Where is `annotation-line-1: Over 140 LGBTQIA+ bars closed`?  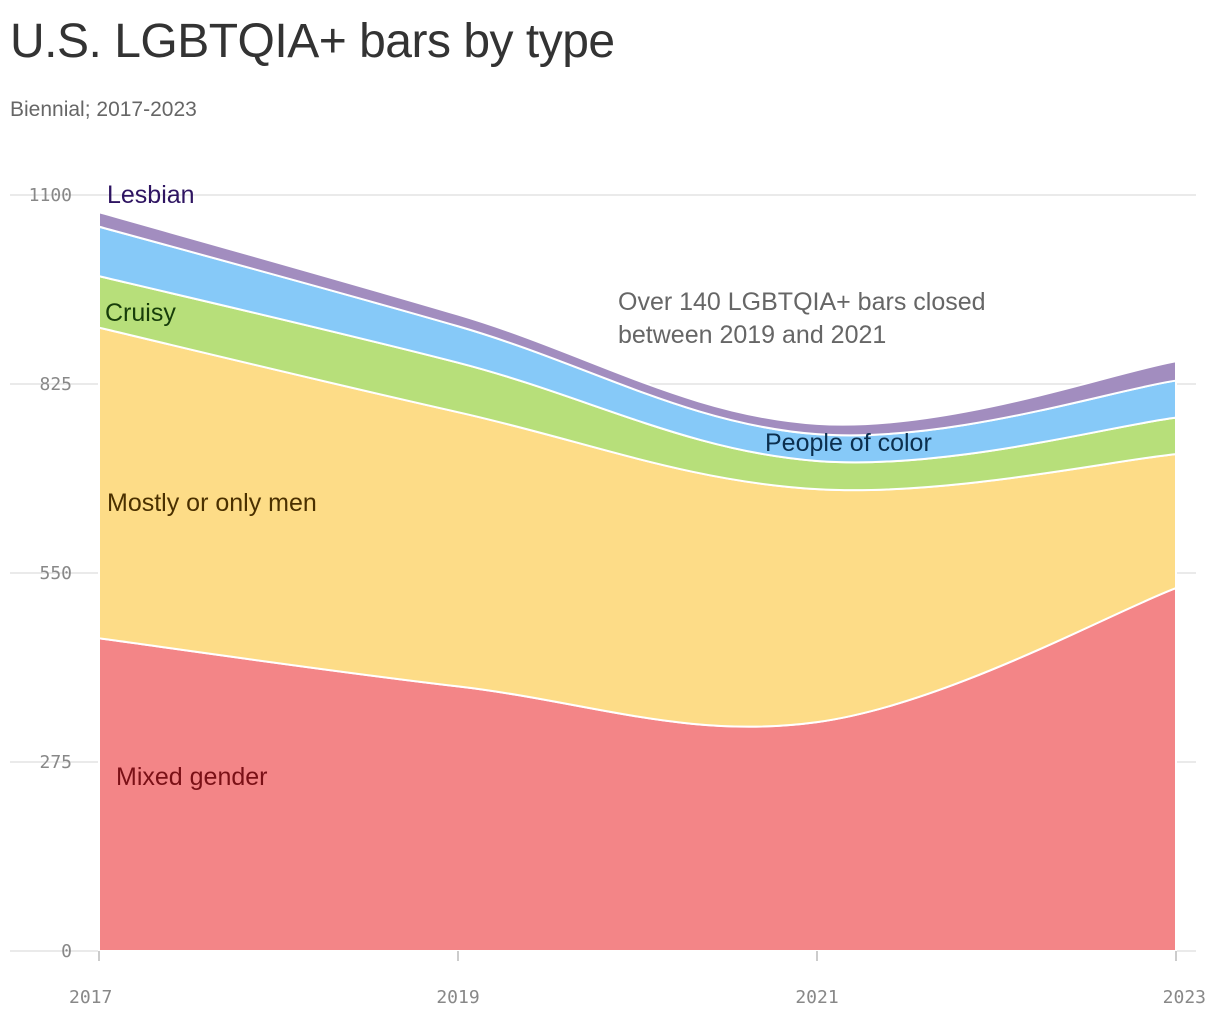
annotation-line-1: Over 140 LGBTQIA+ bars closed is located at coordinates (802, 302).